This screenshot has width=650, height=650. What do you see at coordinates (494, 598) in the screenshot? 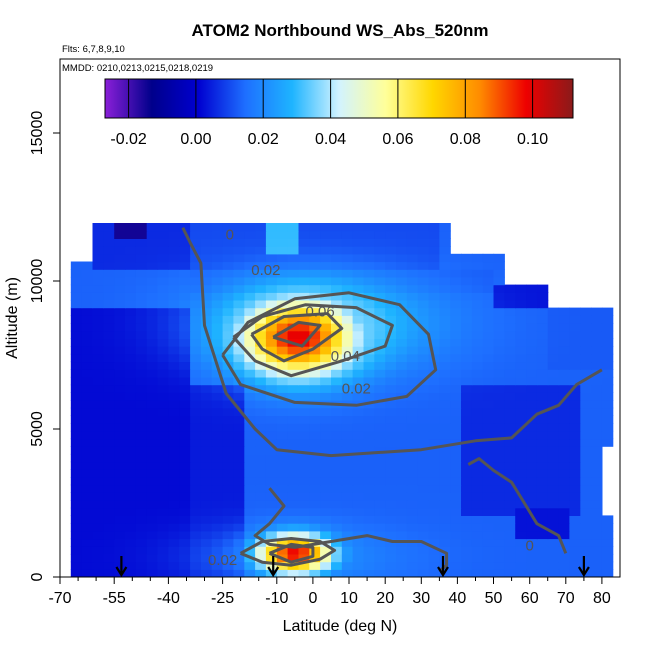
I see `x-tick-label: 50` at bounding box center [494, 598].